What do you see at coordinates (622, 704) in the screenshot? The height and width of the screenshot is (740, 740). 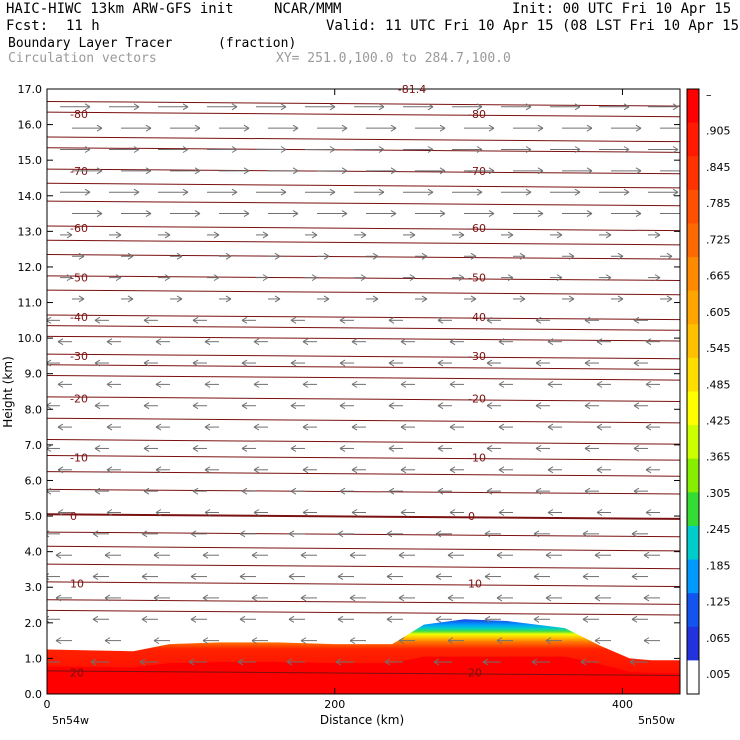 I see `x-tick-label: 400` at bounding box center [622, 704].